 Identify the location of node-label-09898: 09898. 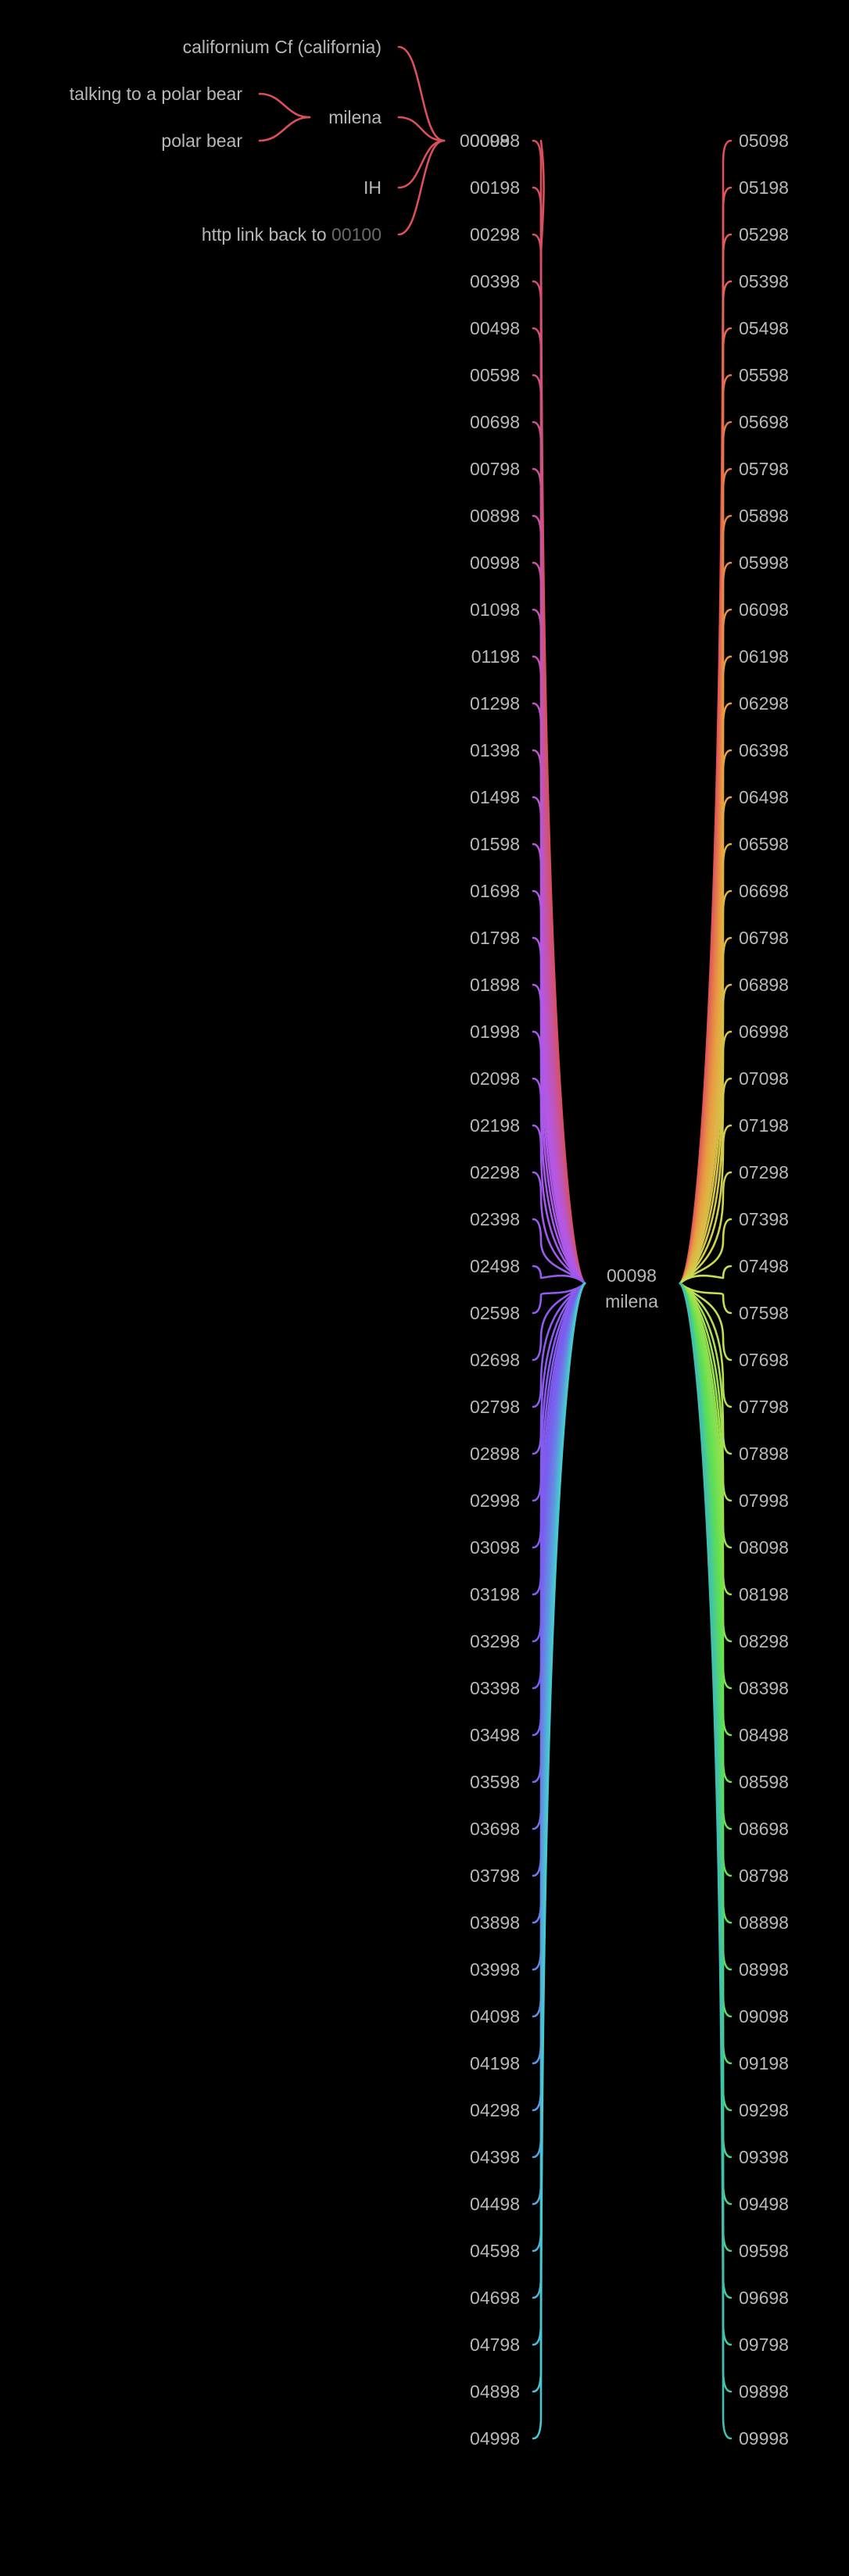
(764, 2391).